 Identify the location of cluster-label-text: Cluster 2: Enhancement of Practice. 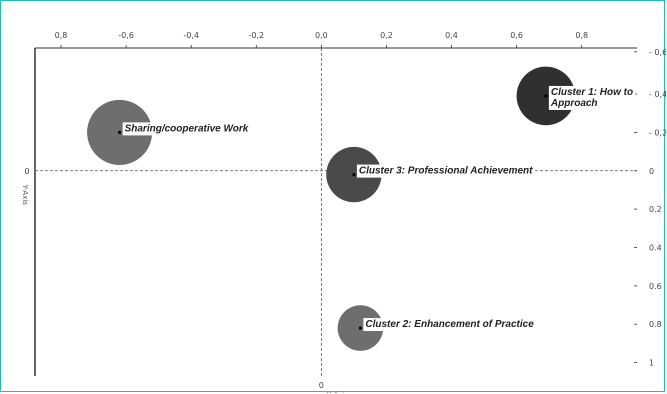
(449, 324).